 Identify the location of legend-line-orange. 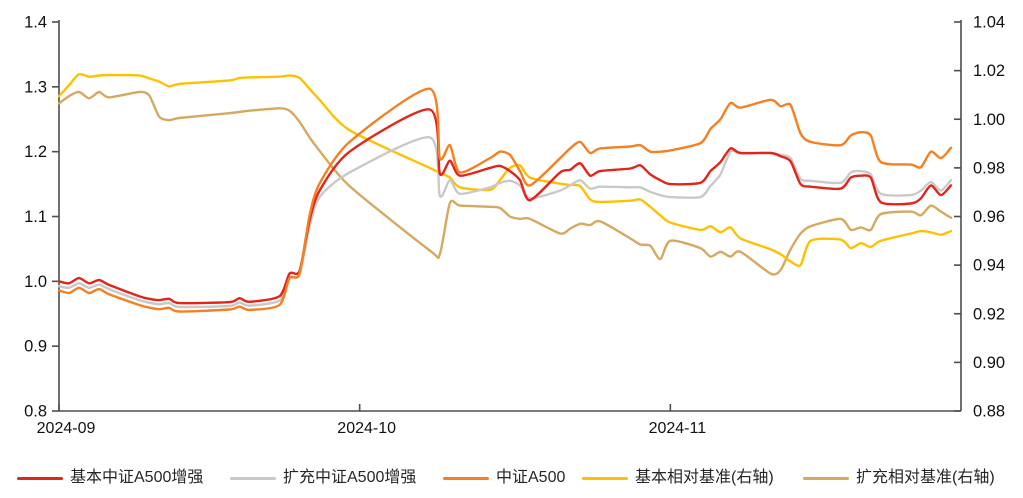
(466, 478).